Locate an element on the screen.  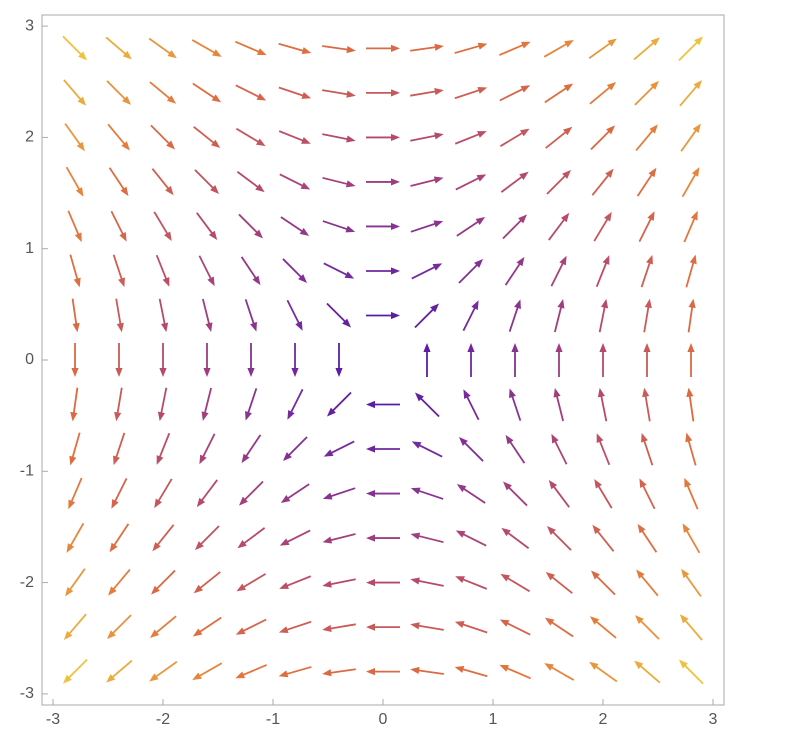
x-tick-label: -3 is located at coordinates (53, 719).